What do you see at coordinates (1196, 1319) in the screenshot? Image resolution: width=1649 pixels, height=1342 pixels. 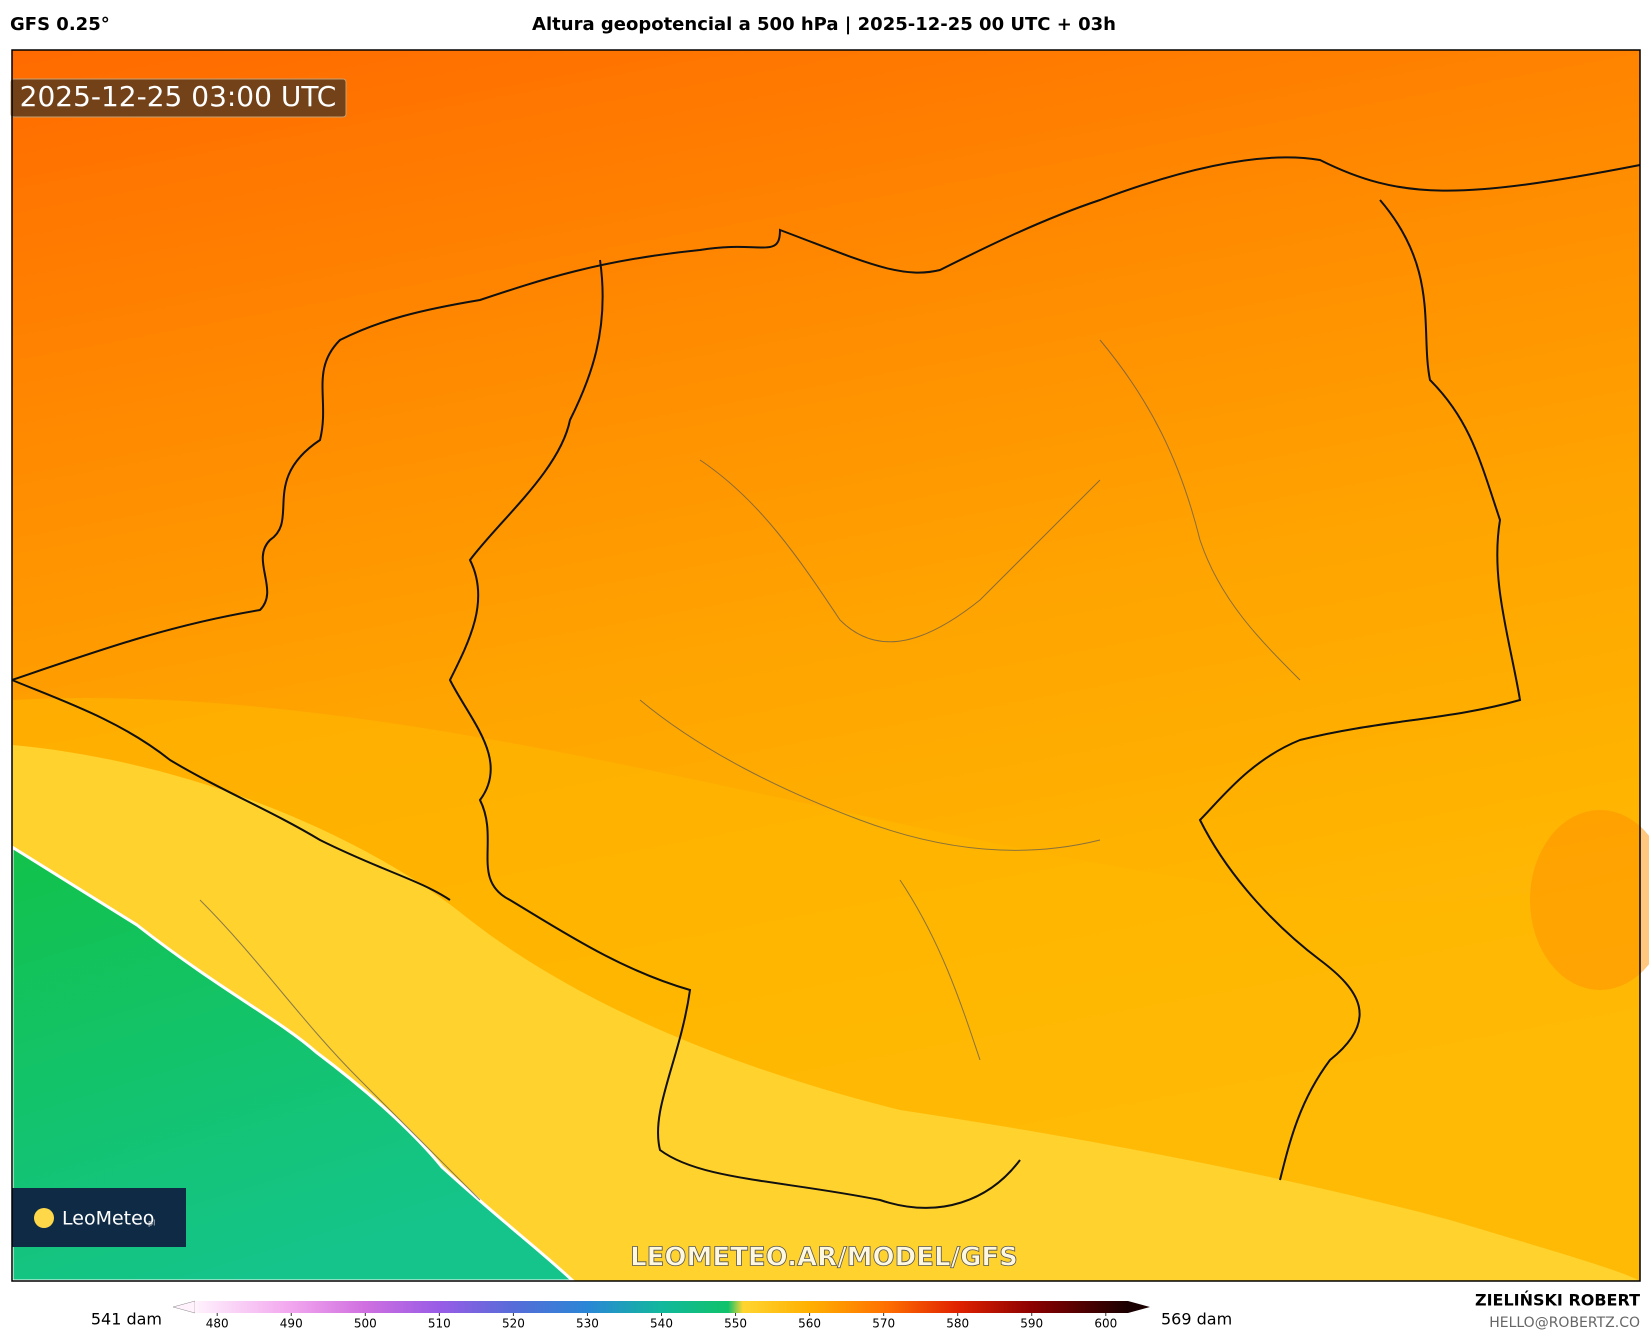 I see `max-label: 569 dam` at bounding box center [1196, 1319].